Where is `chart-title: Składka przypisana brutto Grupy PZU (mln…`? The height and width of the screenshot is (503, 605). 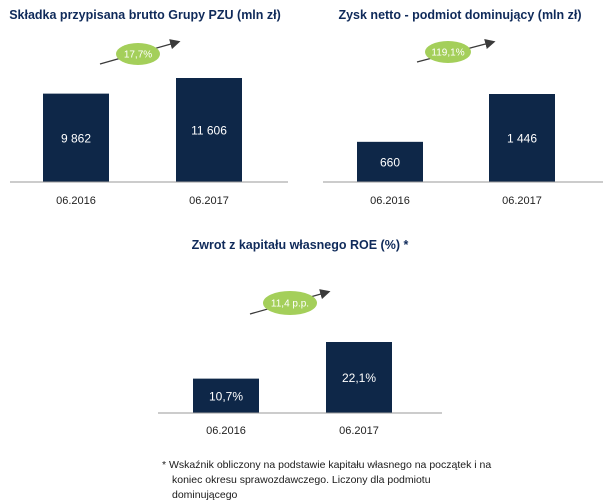 chart-title: Składka przypisana brutto Grupy PZU (mln… is located at coordinates (145, 15).